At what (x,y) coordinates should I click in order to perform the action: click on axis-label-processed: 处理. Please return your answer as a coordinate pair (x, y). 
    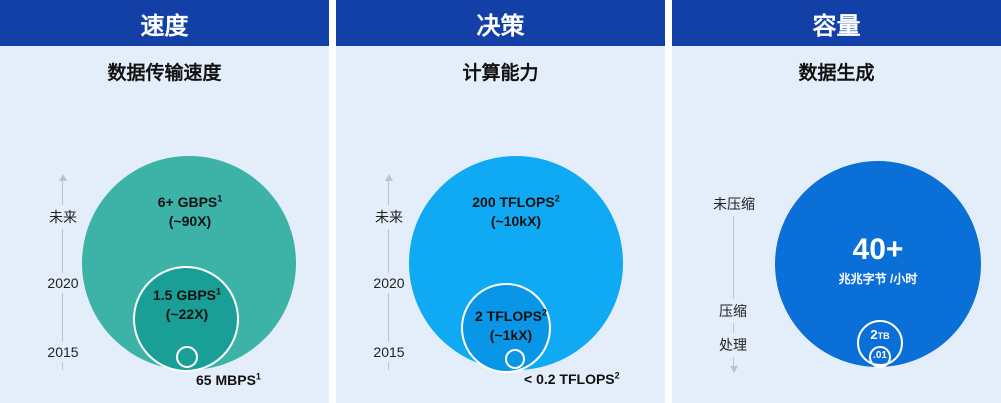
    Looking at the image, I should click on (733, 345).